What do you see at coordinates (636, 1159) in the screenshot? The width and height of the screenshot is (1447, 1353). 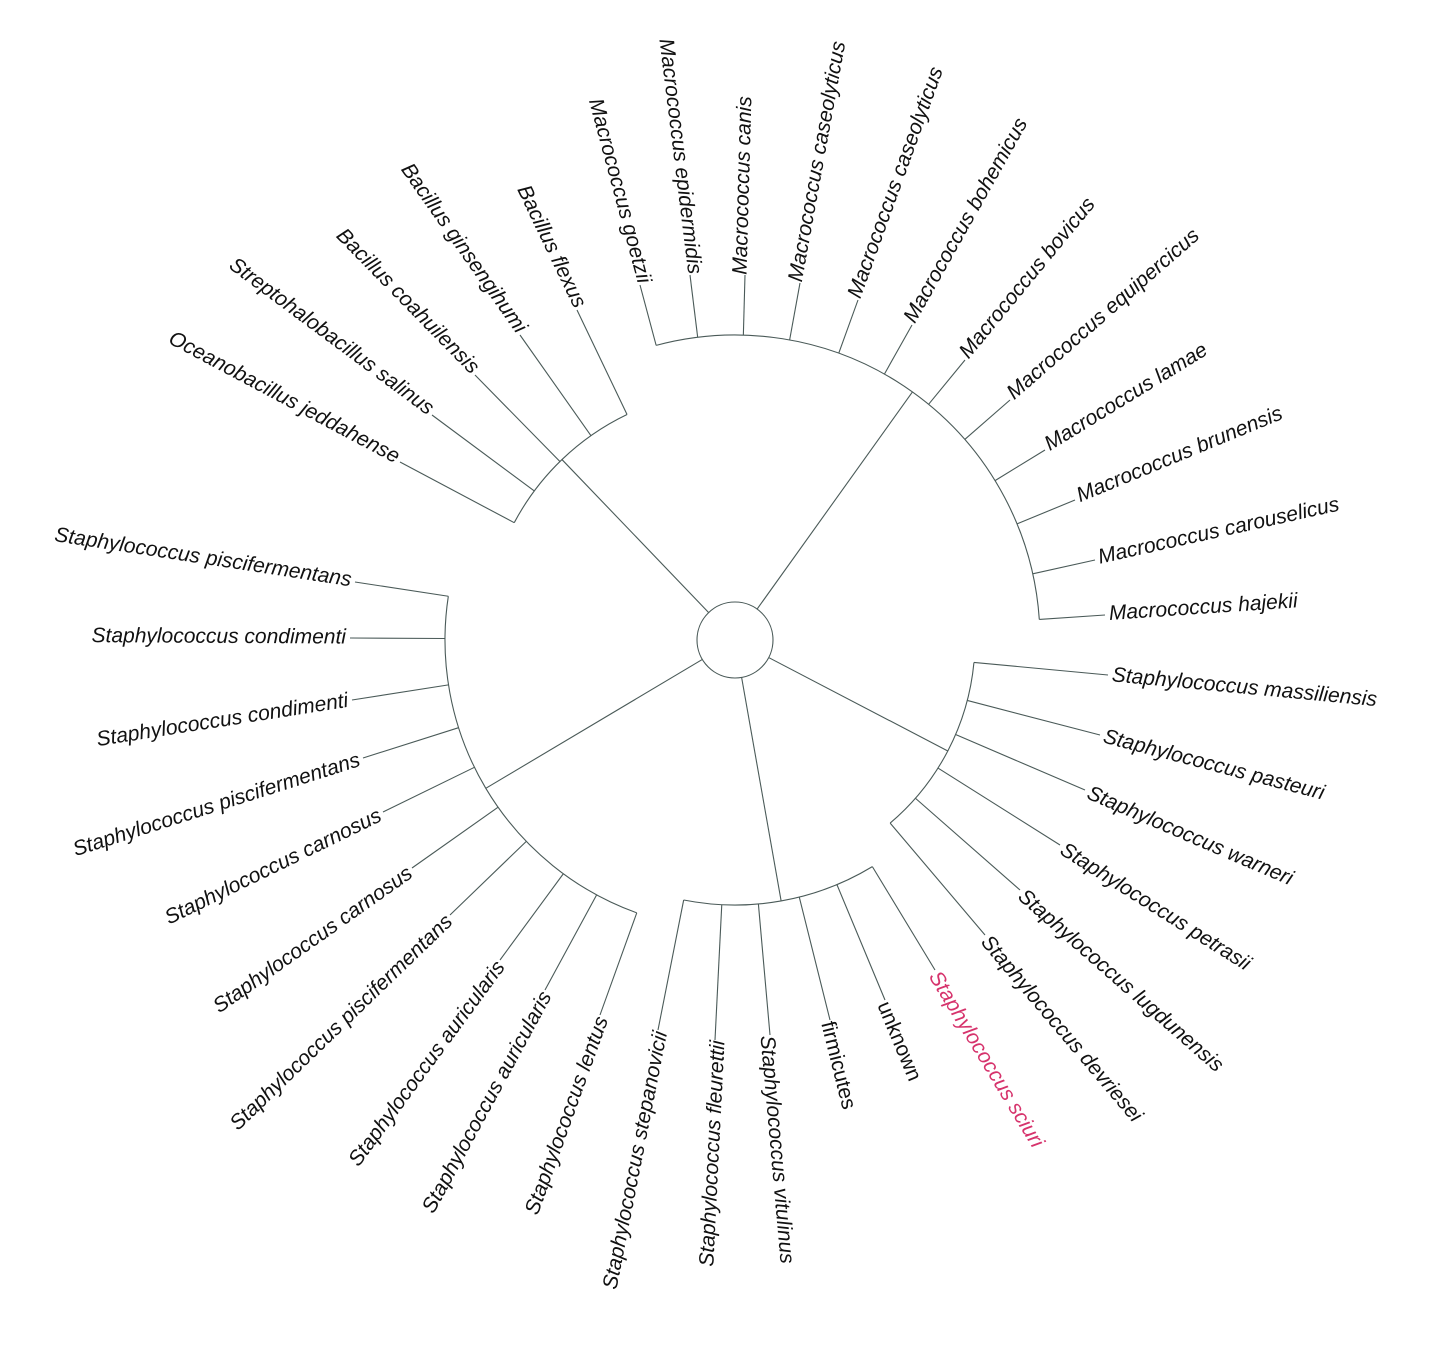 I see `leaf-label: Staphylococcus stepanovicii` at bounding box center [636, 1159].